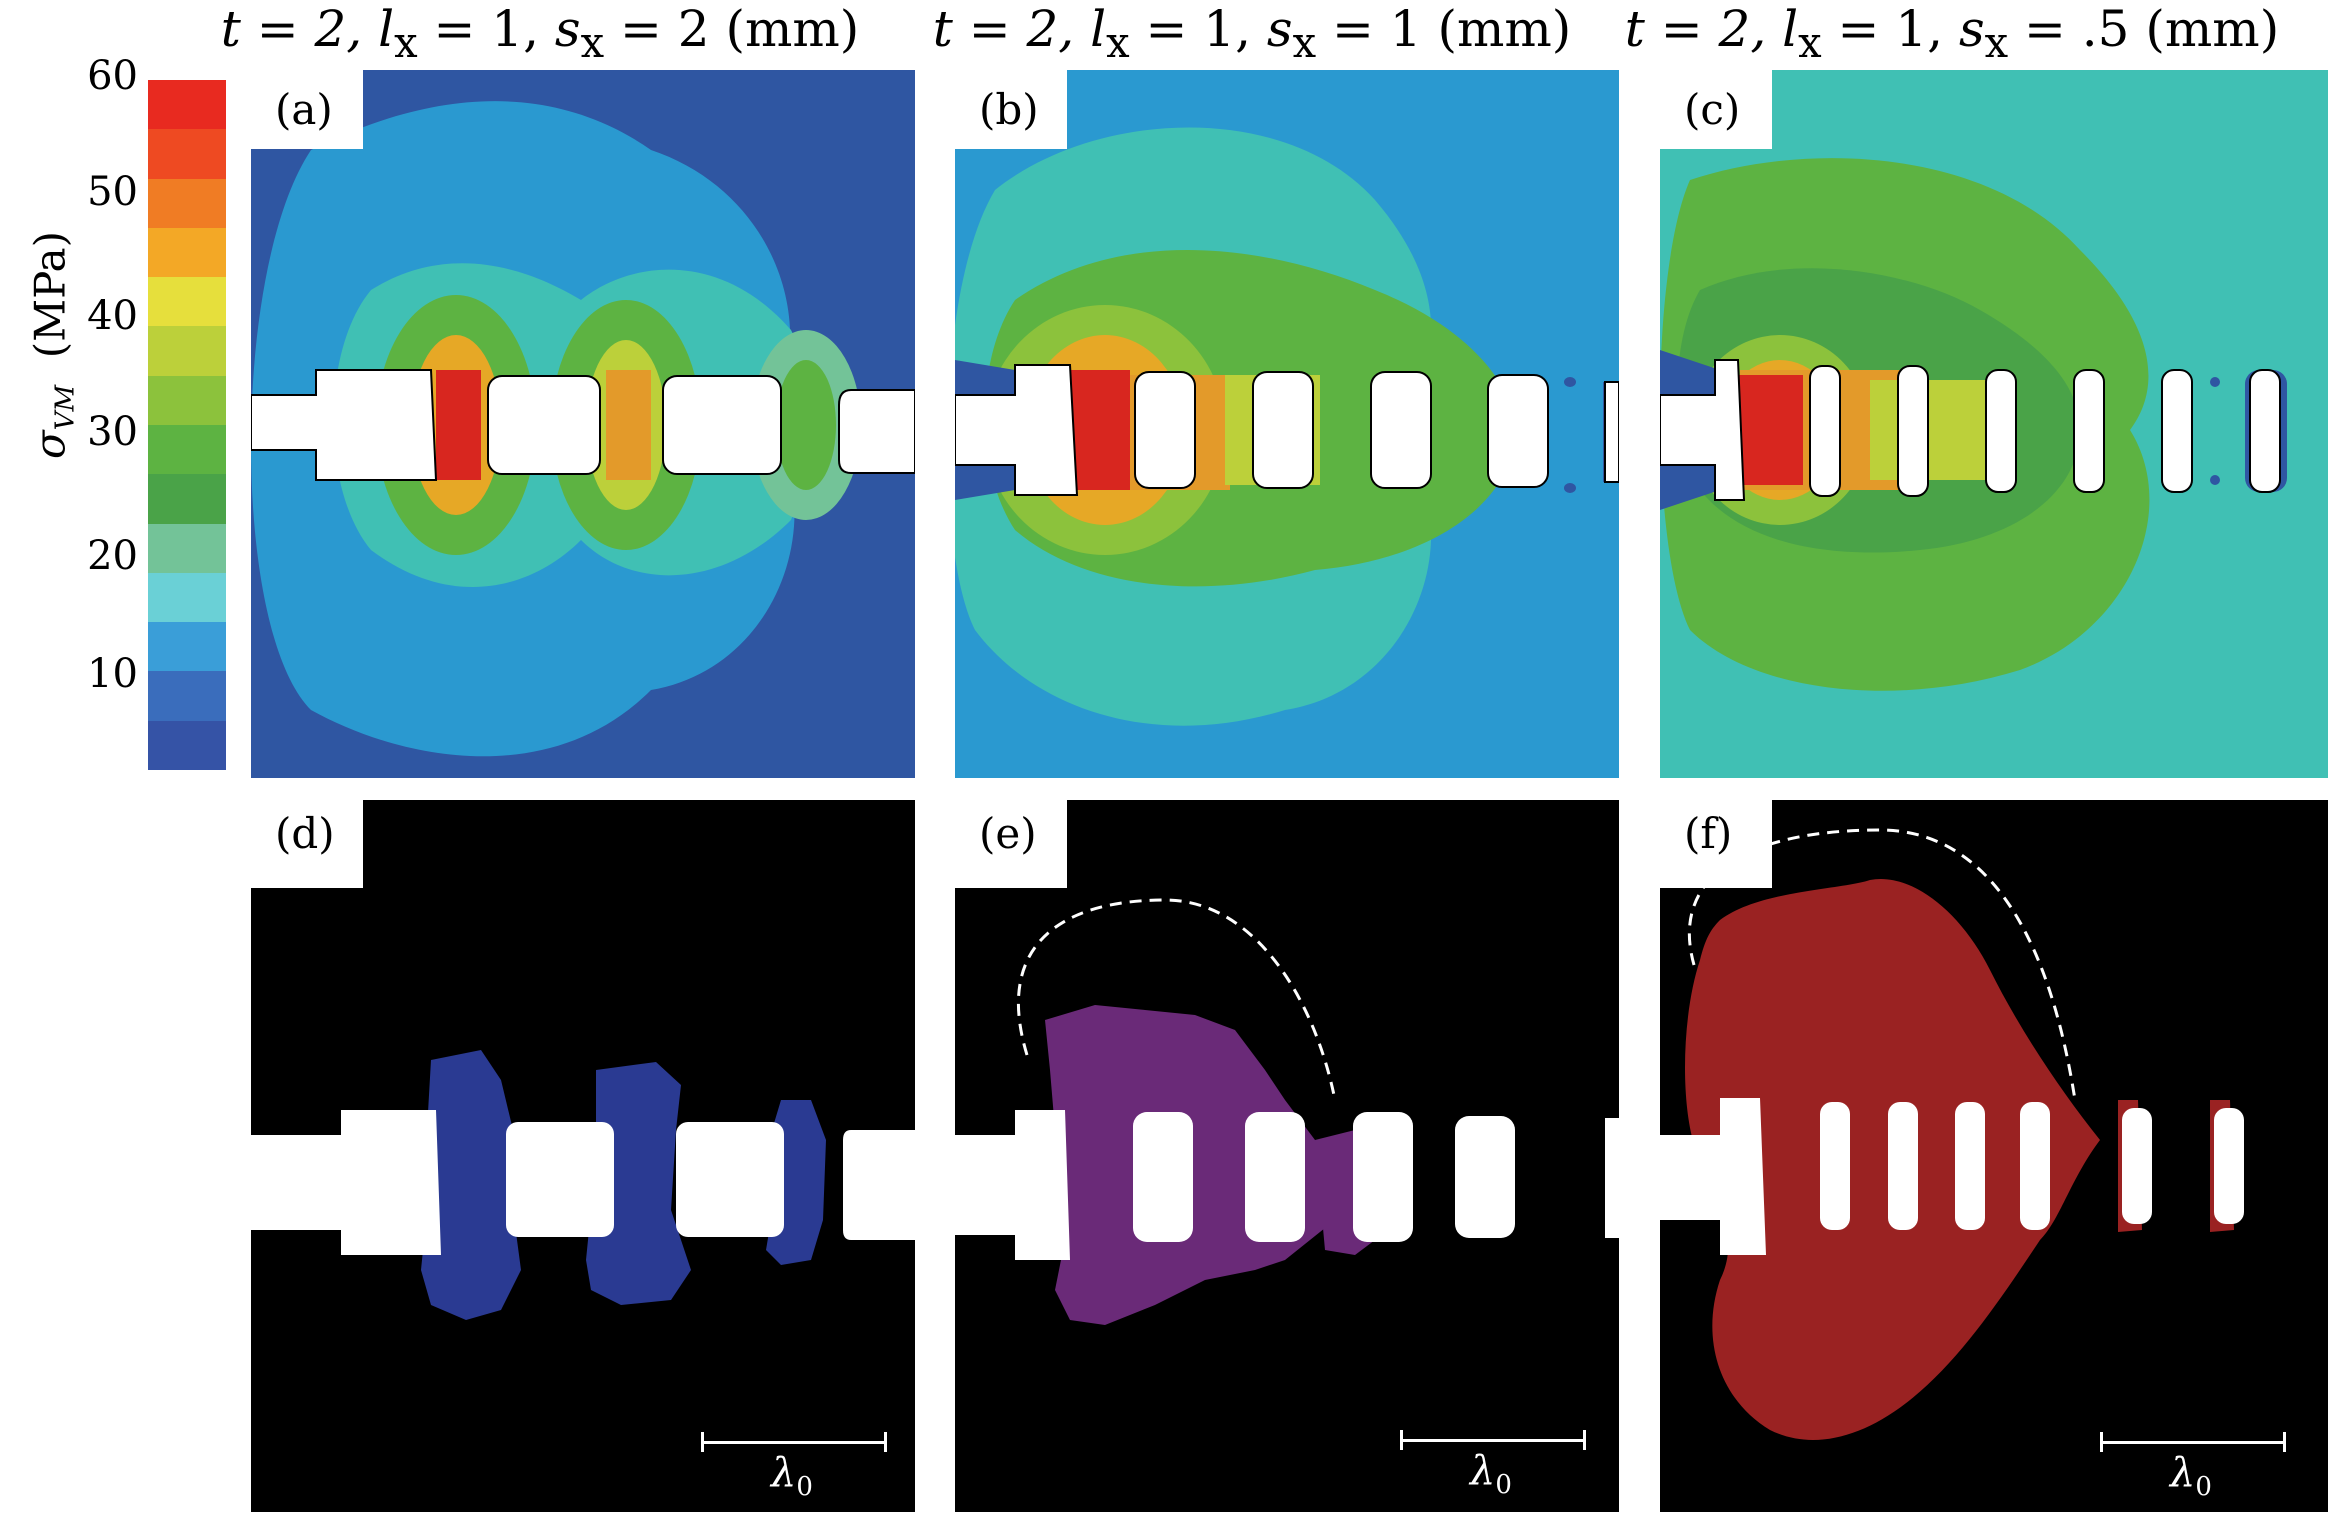 This screenshot has width=2328, height=1531. I want to click on colorbar, so click(187, 425).